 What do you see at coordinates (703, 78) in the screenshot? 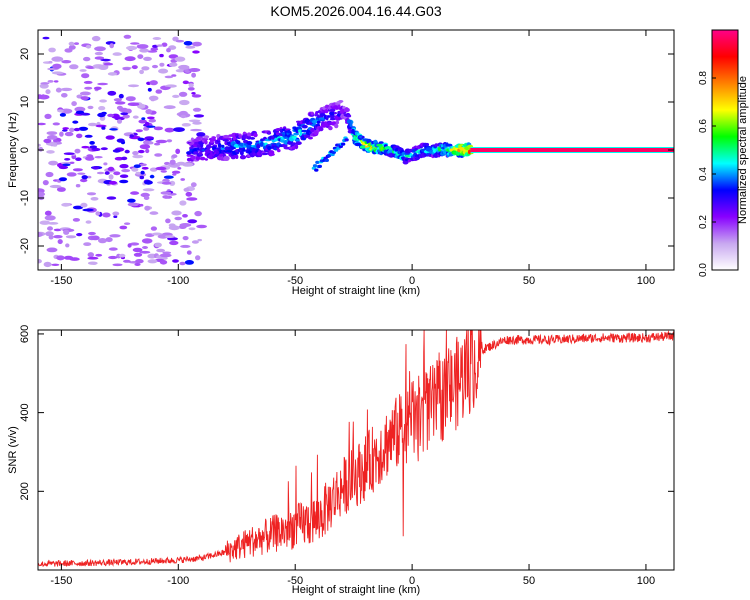
I see `colorbar-tick-label: 0.8` at bounding box center [703, 78].